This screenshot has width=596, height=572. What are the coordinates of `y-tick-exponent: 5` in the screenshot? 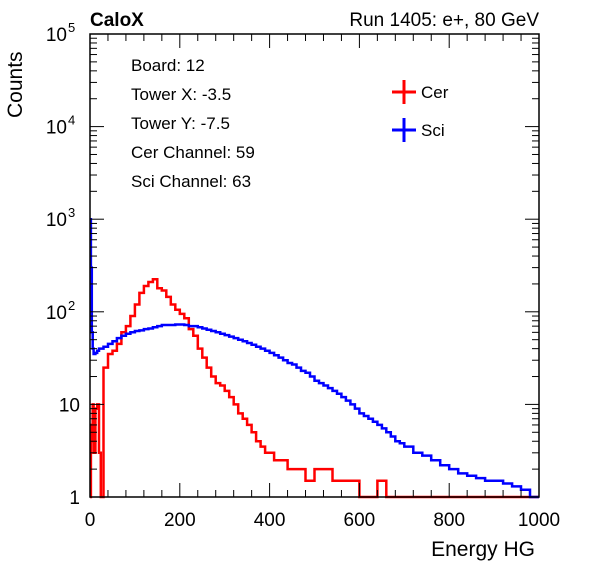 It's located at (71, 27).